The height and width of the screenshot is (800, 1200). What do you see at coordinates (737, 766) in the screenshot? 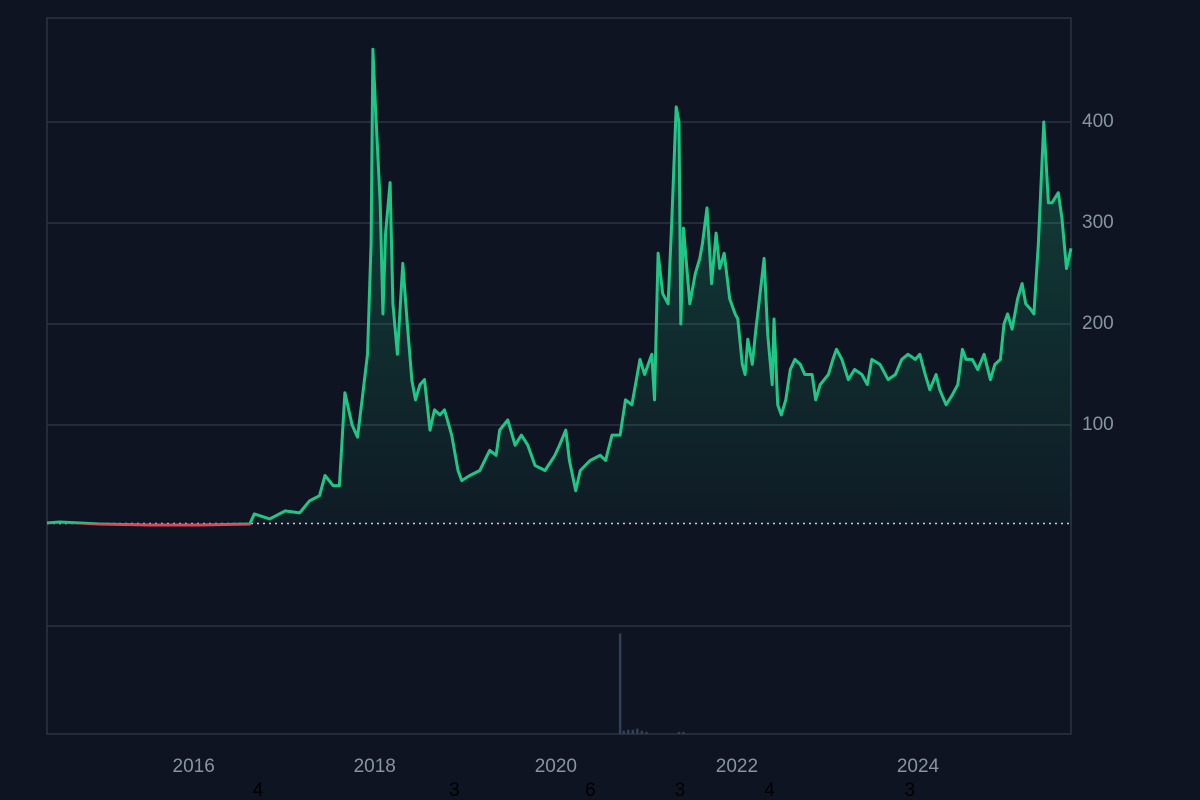
I see `x-tick-label: 2022` at bounding box center [737, 766].